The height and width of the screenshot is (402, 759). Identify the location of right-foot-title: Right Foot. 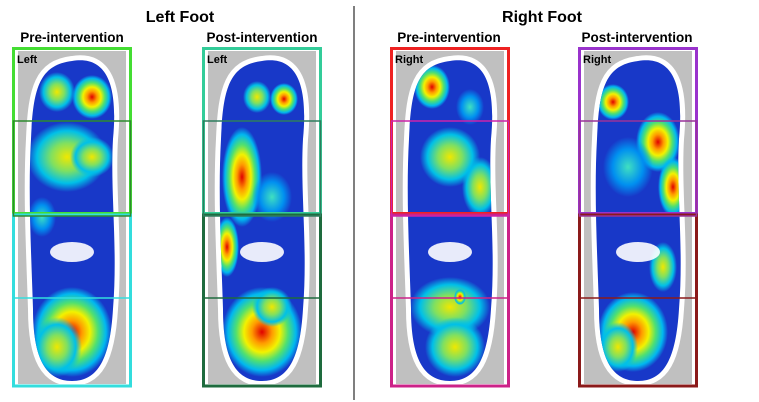
(542, 17).